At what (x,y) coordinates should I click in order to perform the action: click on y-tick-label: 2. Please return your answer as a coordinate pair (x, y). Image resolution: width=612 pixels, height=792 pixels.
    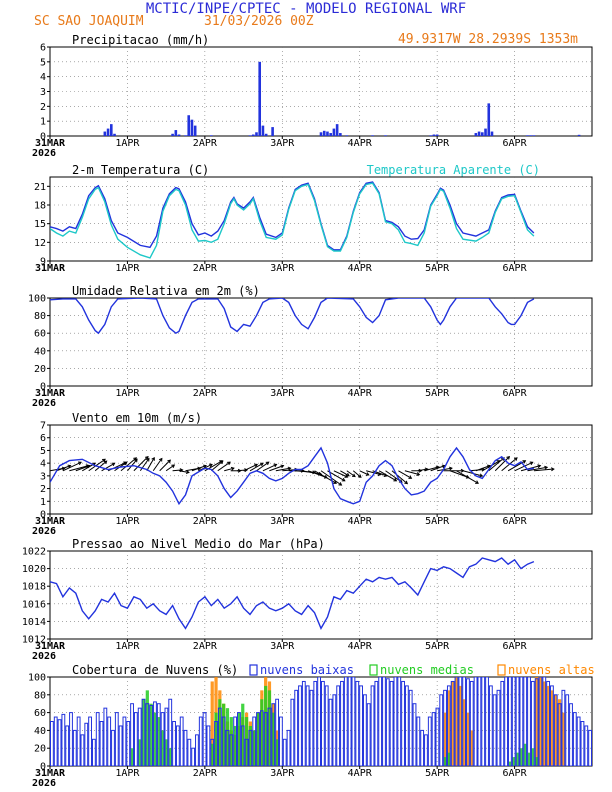
    Looking at the image, I should click on (43, 489).